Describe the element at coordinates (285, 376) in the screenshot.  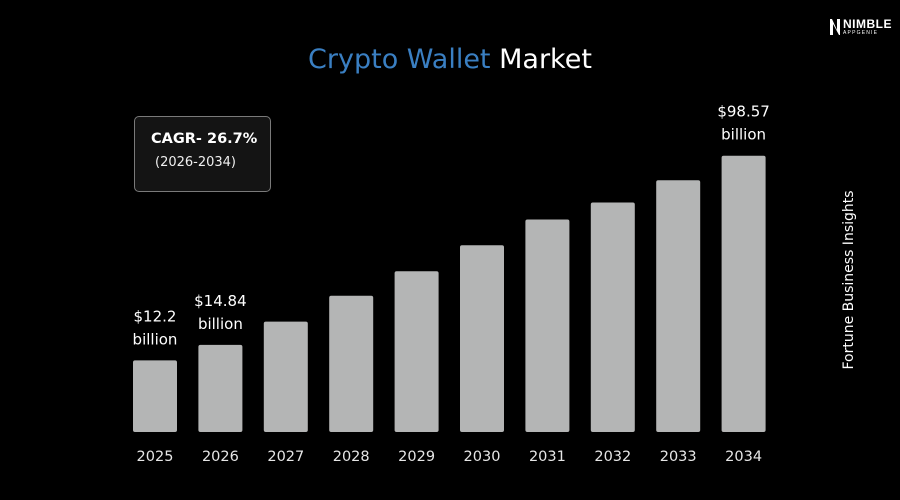
I see `bar-2027` at that location.